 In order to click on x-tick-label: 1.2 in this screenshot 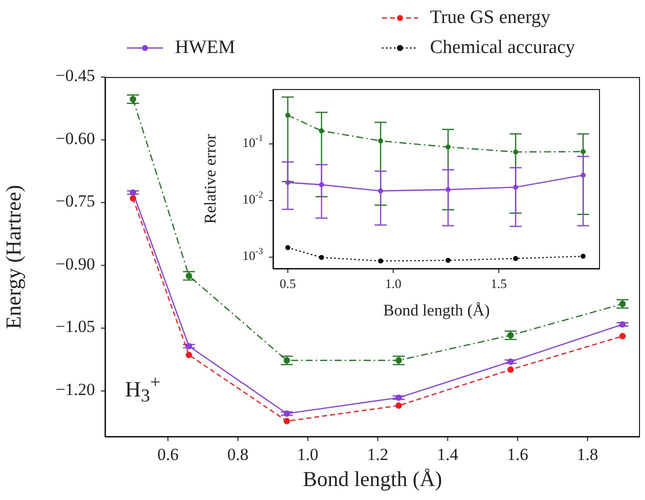, I will do `click(377, 454)`.